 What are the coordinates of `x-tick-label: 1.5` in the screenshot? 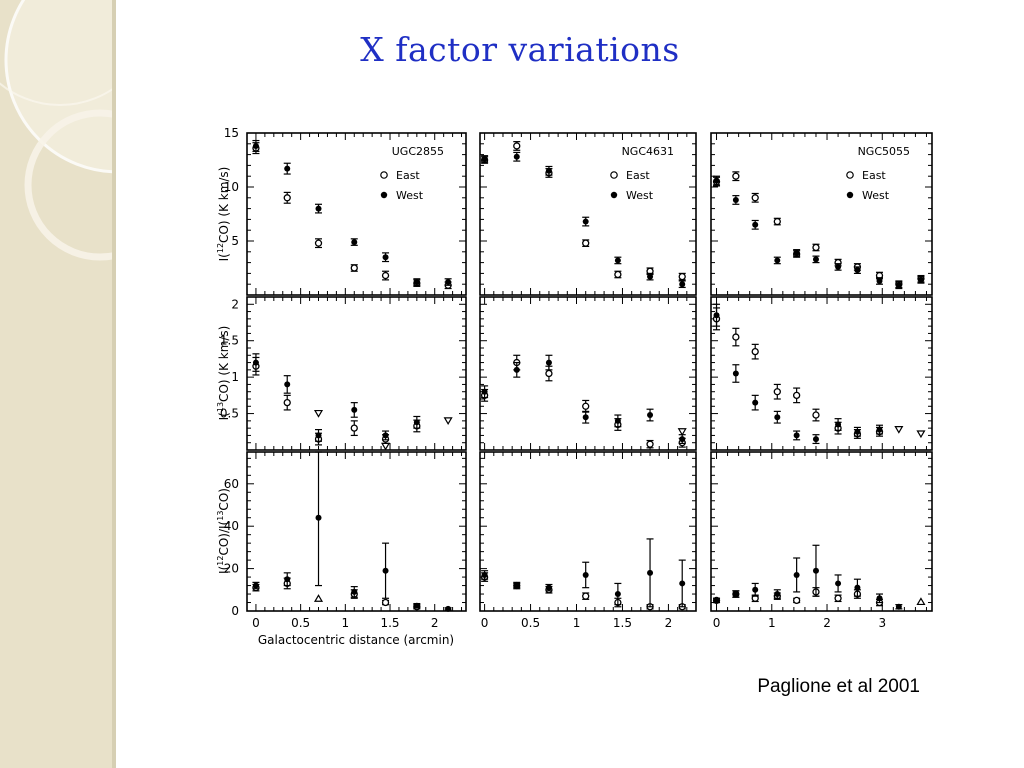 It's located at (389, 623).